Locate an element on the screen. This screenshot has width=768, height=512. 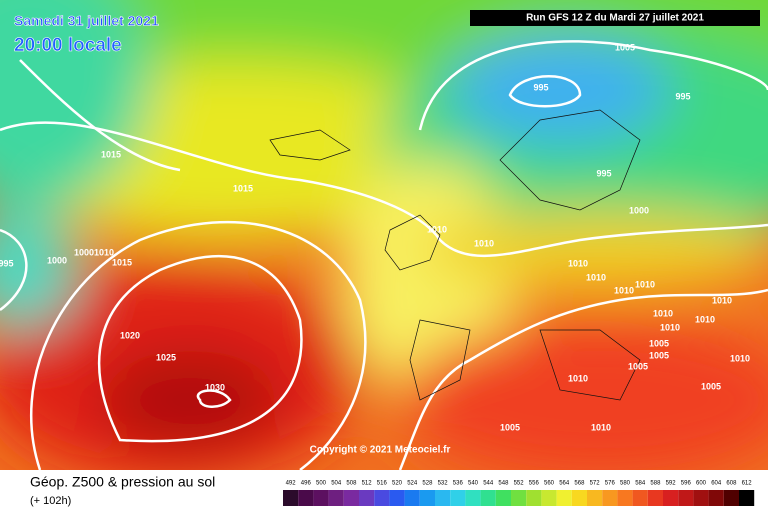
time-label: 20:00 locale is located at coordinates (68, 45).